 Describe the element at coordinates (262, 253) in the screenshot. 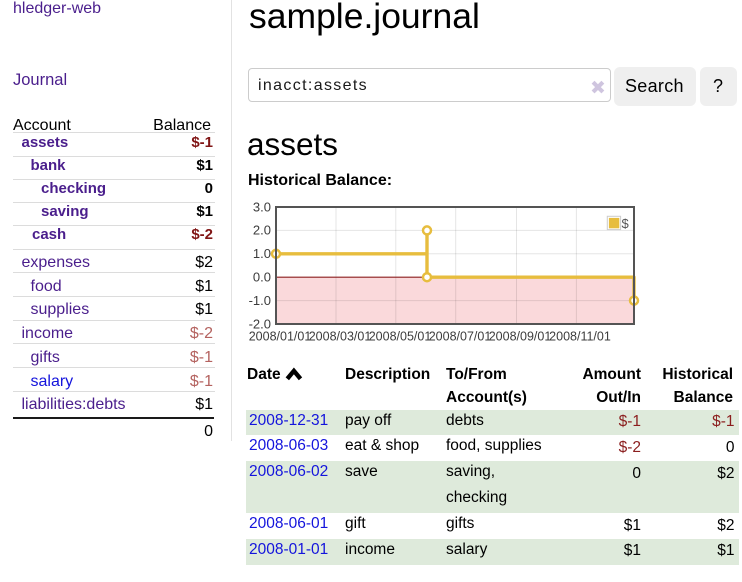

I see `svg-text: 1.0` at that location.